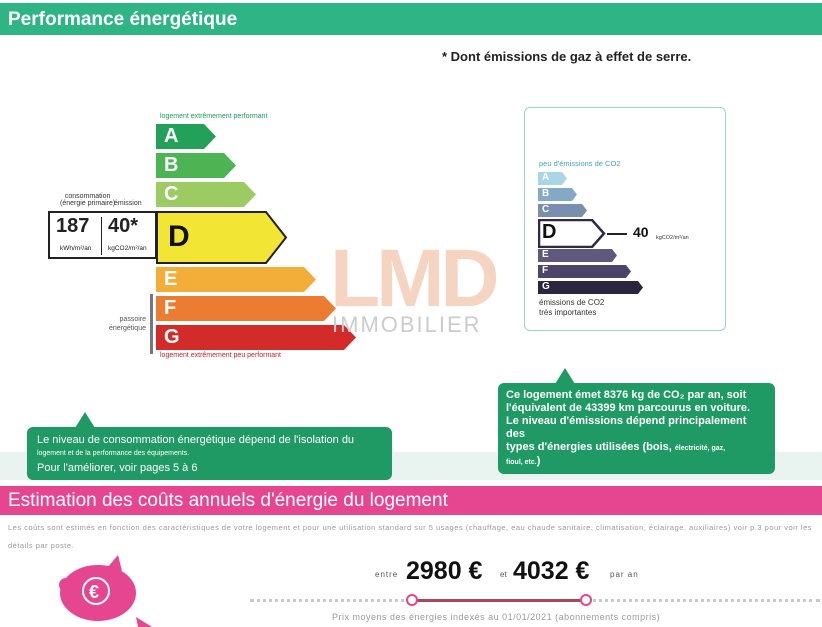 This screenshot has height=627, width=822. What do you see at coordinates (105, 591) in the screenshot?
I see `piggy-bank-euro-icon: €` at bounding box center [105, 591].